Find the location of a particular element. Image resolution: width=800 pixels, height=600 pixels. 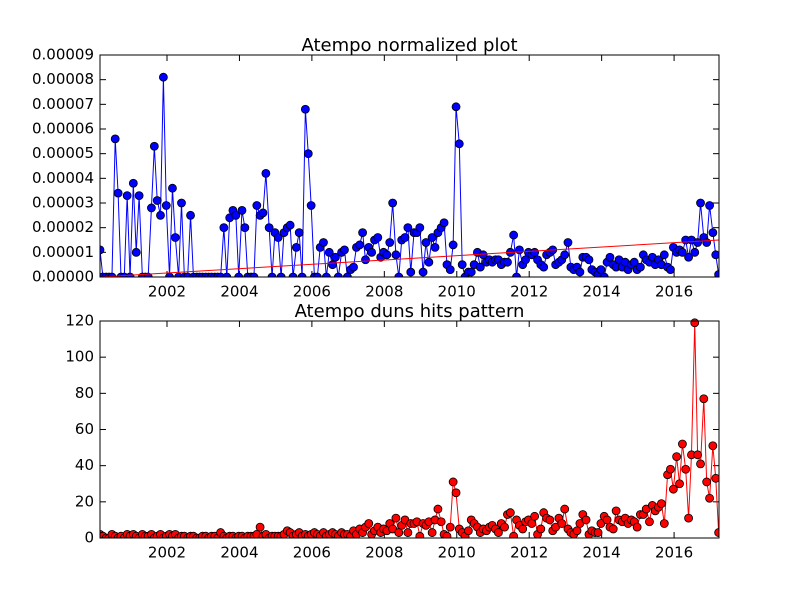

y-tick-label: 120 is located at coordinates (79, 321).